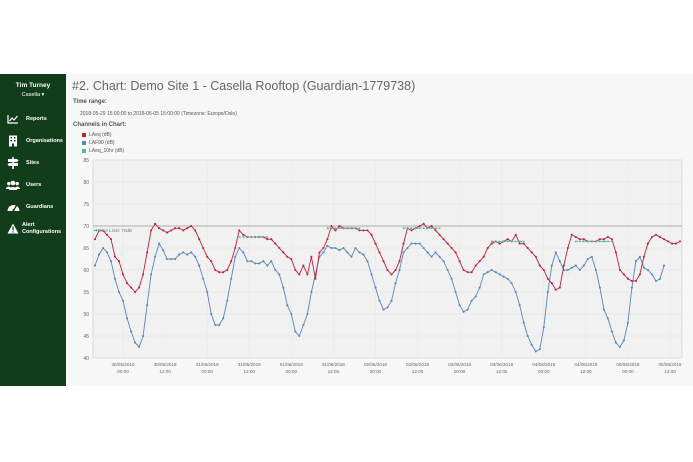  What do you see at coordinates (165, 364) in the screenshot?
I see `x-tick-label: 30/05/2018` at bounding box center [165, 364].